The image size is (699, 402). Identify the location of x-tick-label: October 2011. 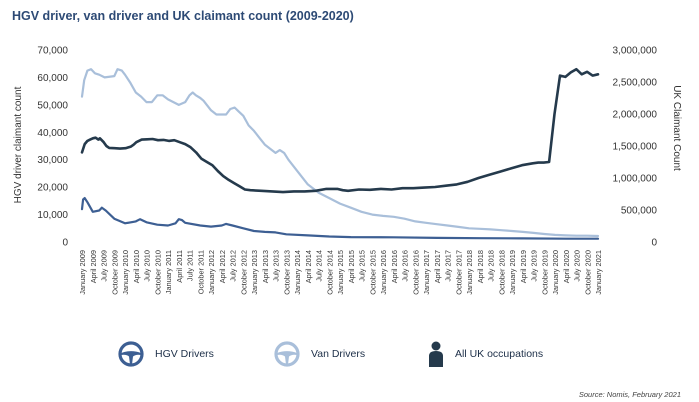
(200, 272).